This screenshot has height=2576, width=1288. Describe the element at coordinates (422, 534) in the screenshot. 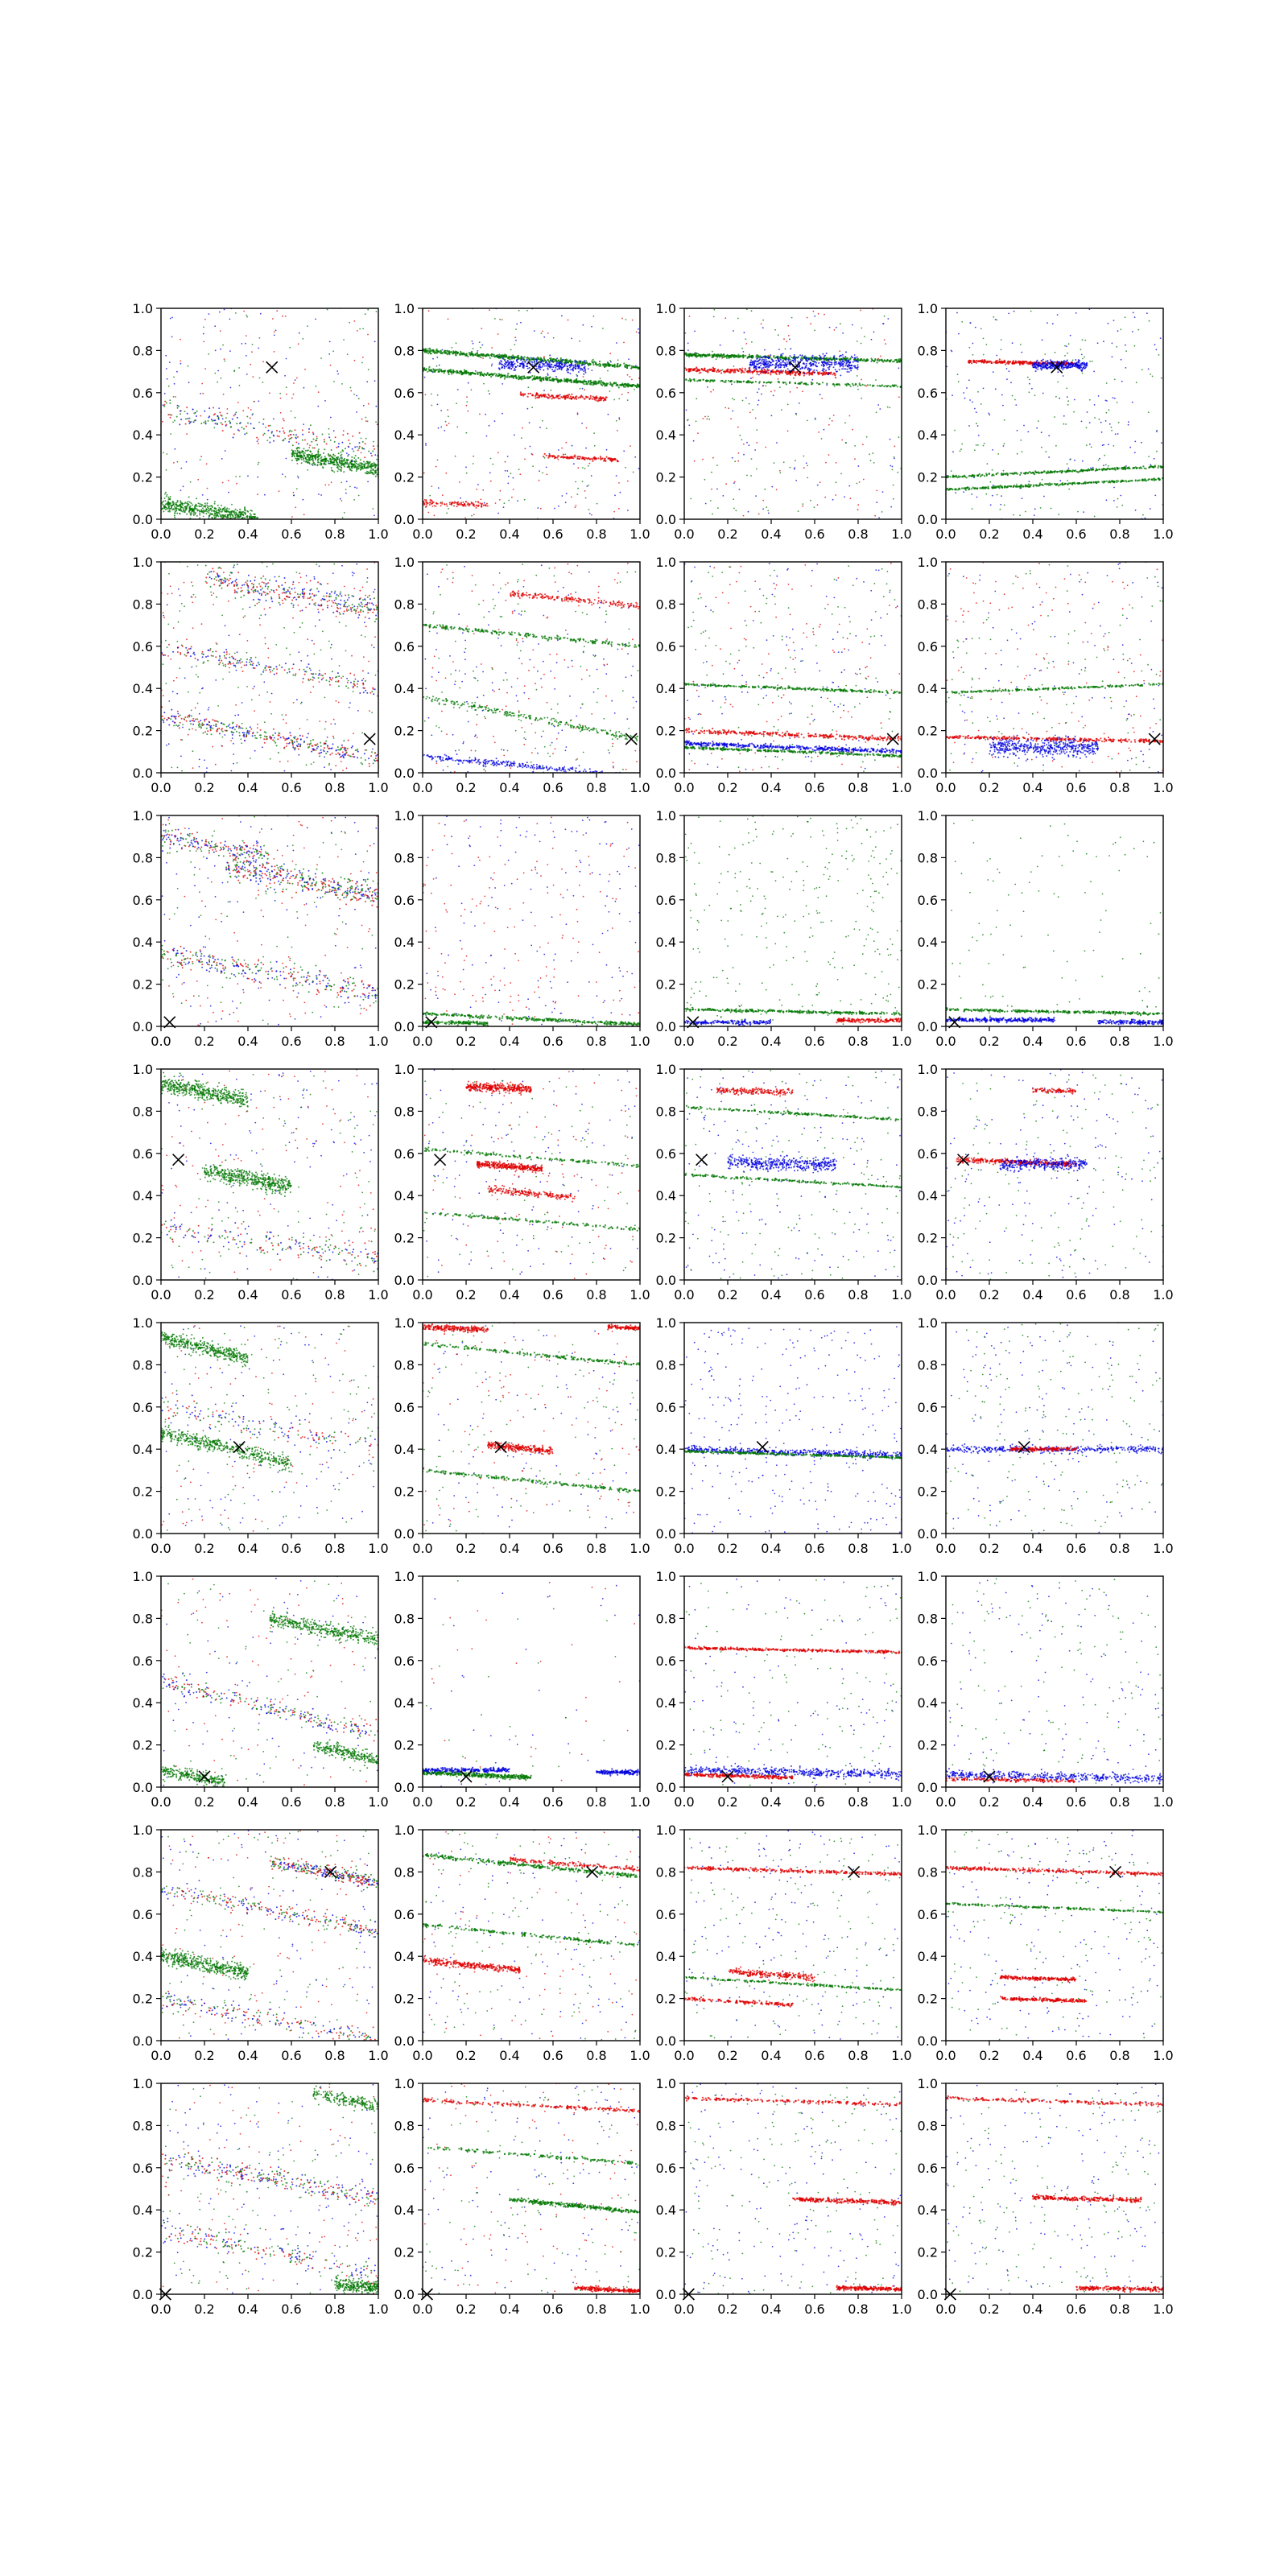

I see `x-tick-label: 0.0` at that location.